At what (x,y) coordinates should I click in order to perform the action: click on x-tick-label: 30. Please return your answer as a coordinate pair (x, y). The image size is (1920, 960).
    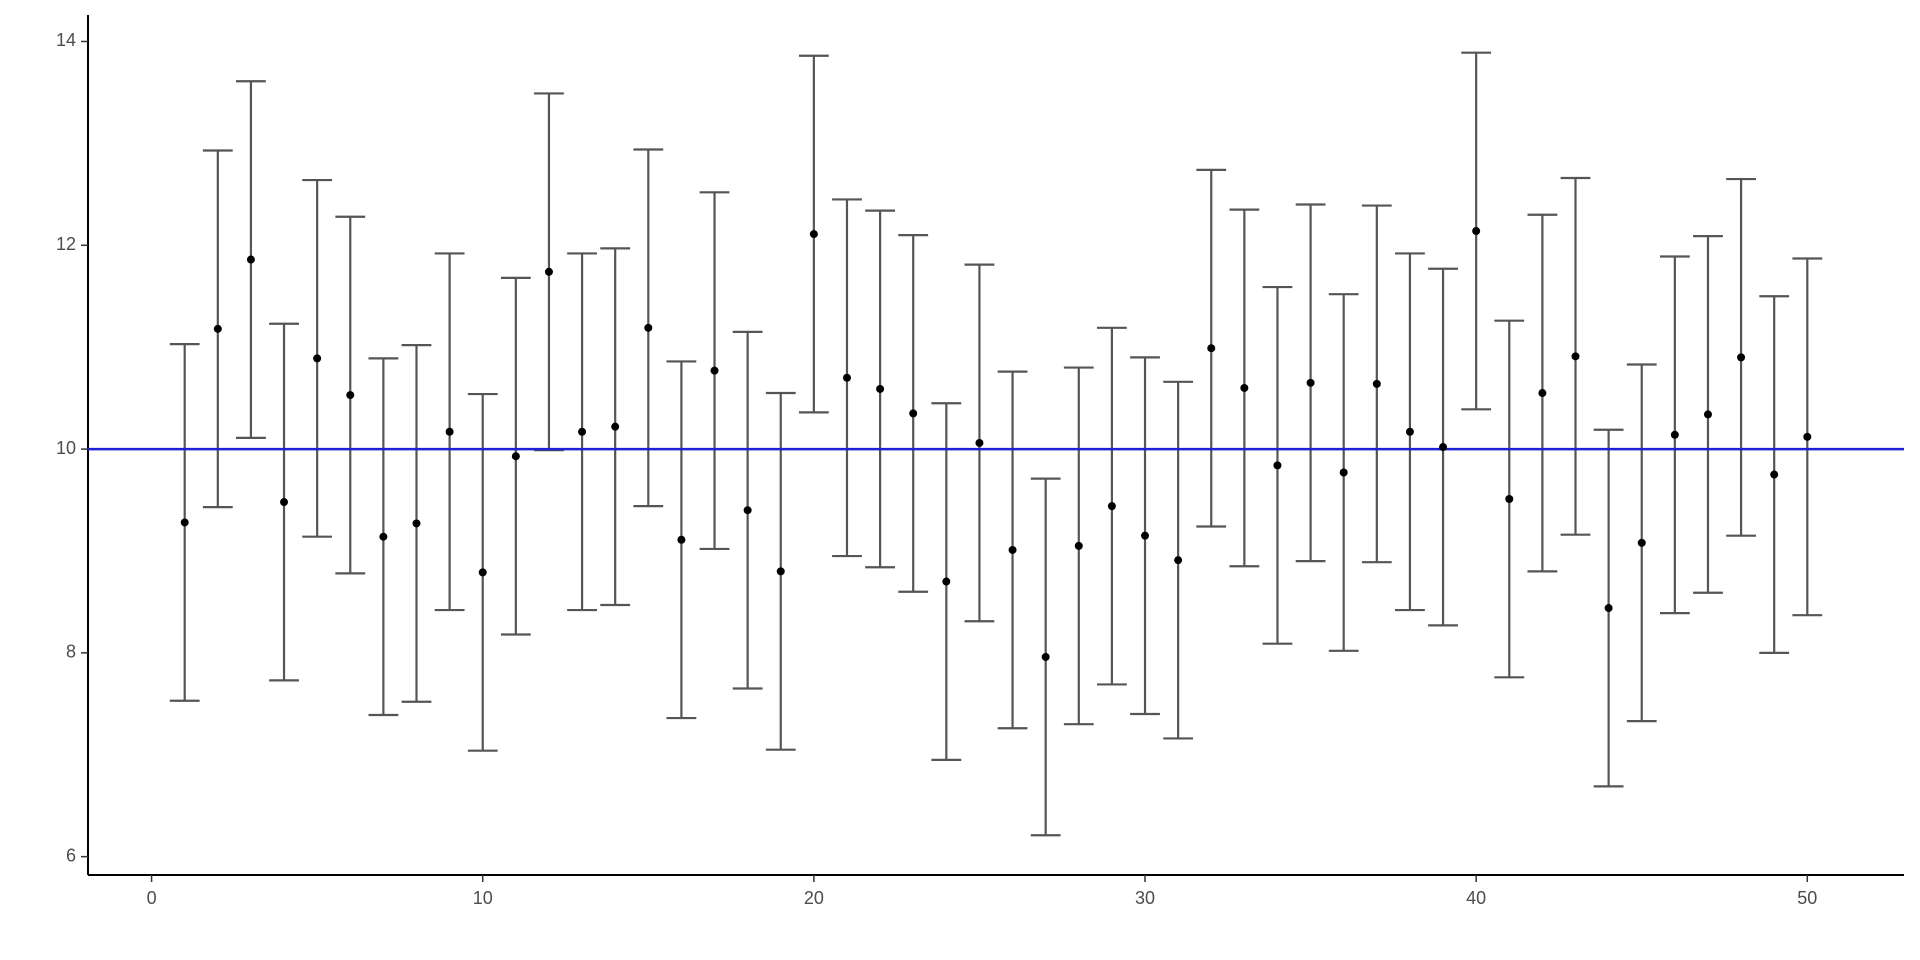
    Looking at the image, I should click on (1145, 898).